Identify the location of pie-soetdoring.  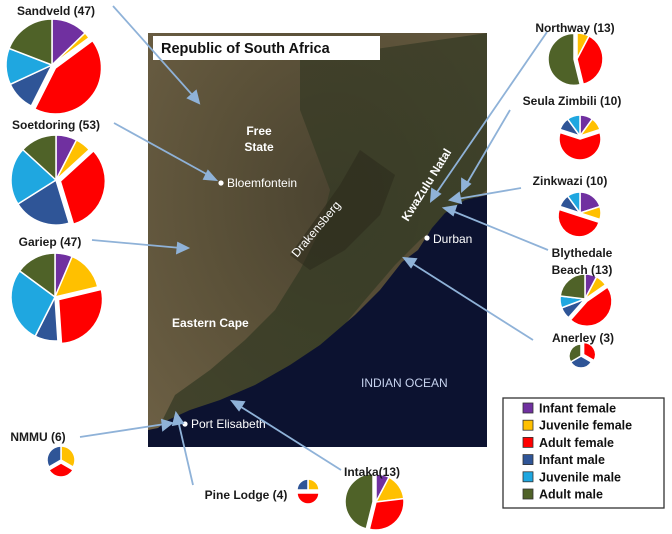
(58, 180).